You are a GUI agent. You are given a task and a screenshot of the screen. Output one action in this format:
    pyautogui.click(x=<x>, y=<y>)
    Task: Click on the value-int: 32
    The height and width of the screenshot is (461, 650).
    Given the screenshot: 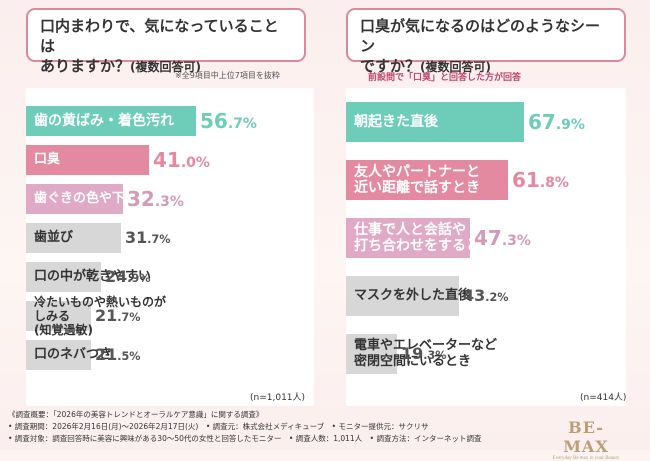 What is the action you would take?
    pyautogui.click(x=141, y=199)
    